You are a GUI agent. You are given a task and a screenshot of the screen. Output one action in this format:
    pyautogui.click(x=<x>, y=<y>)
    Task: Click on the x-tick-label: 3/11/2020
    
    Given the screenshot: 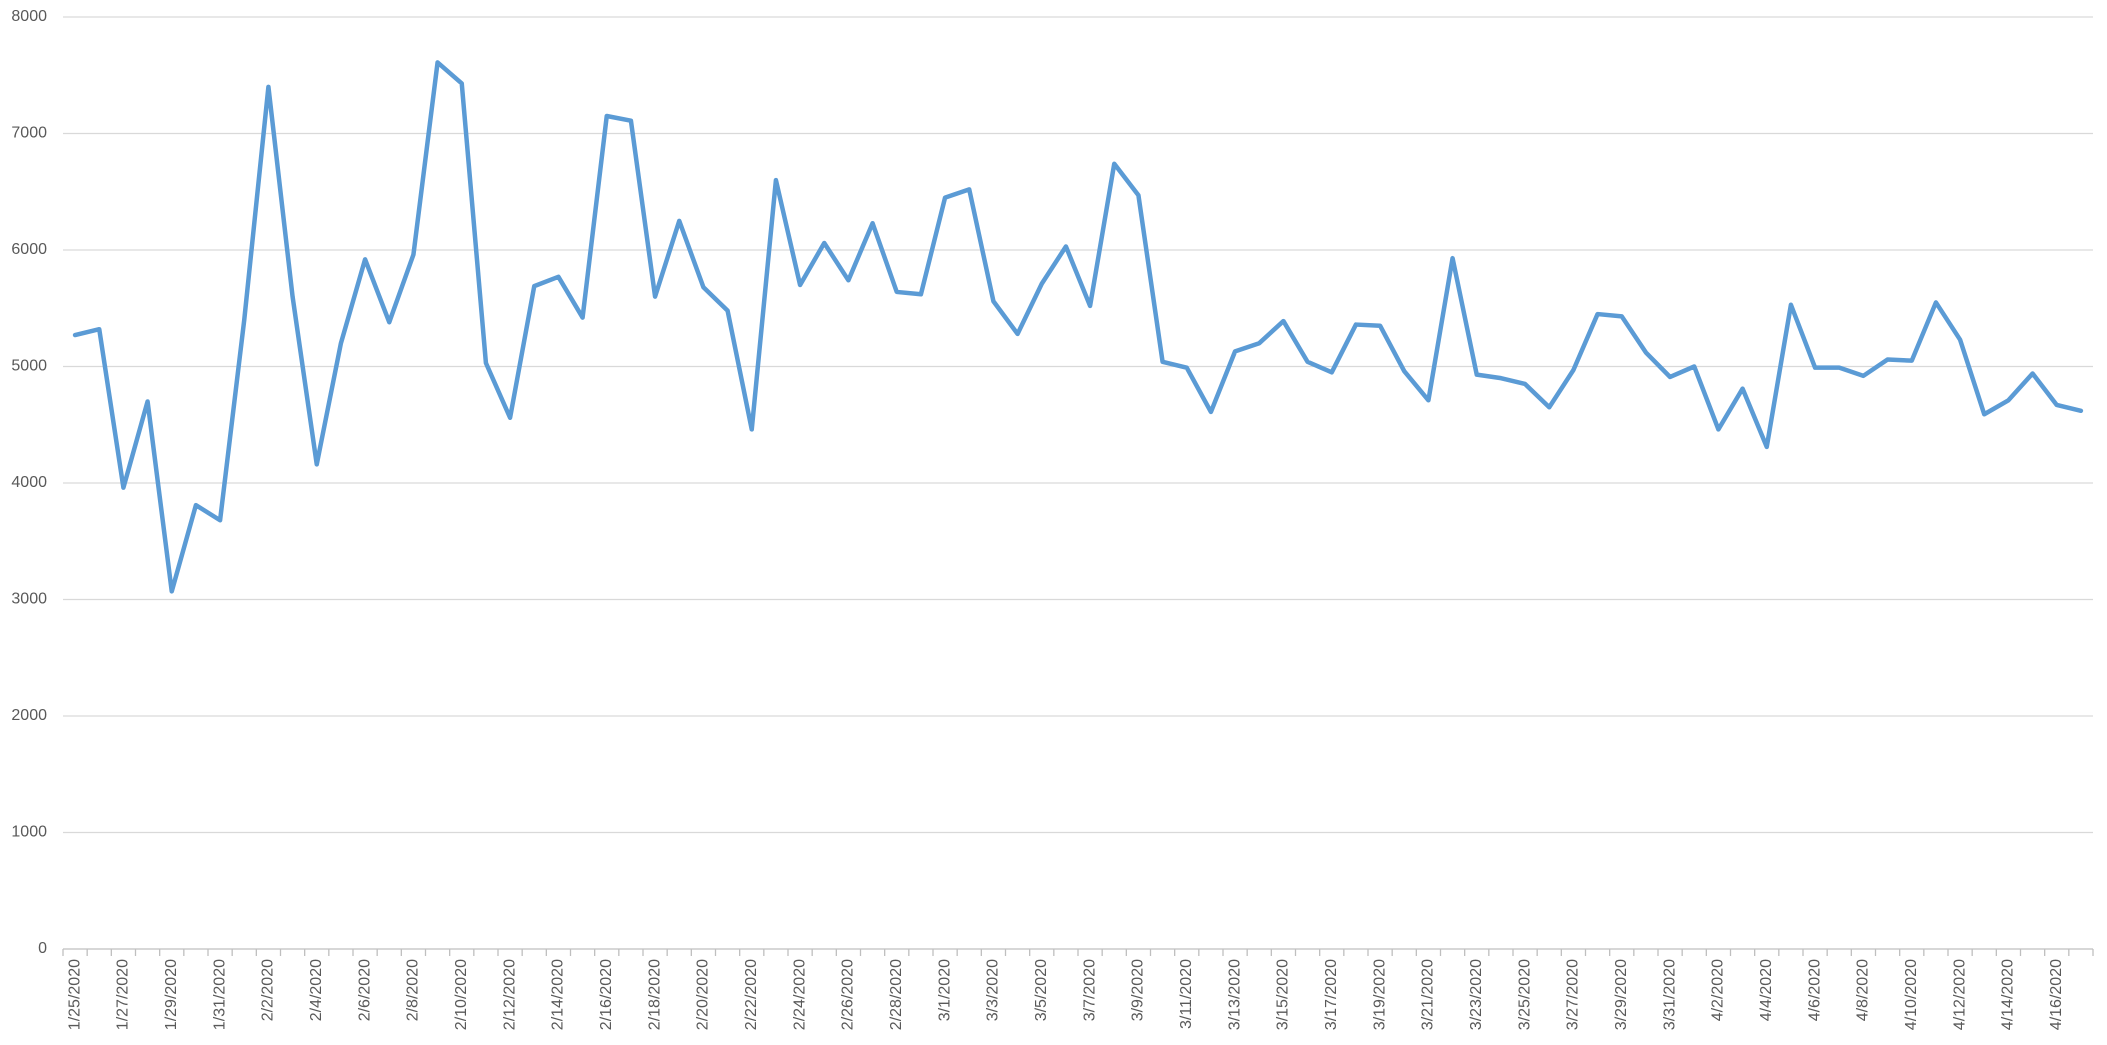 What is the action you would take?
    pyautogui.click(x=1186, y=994)
    